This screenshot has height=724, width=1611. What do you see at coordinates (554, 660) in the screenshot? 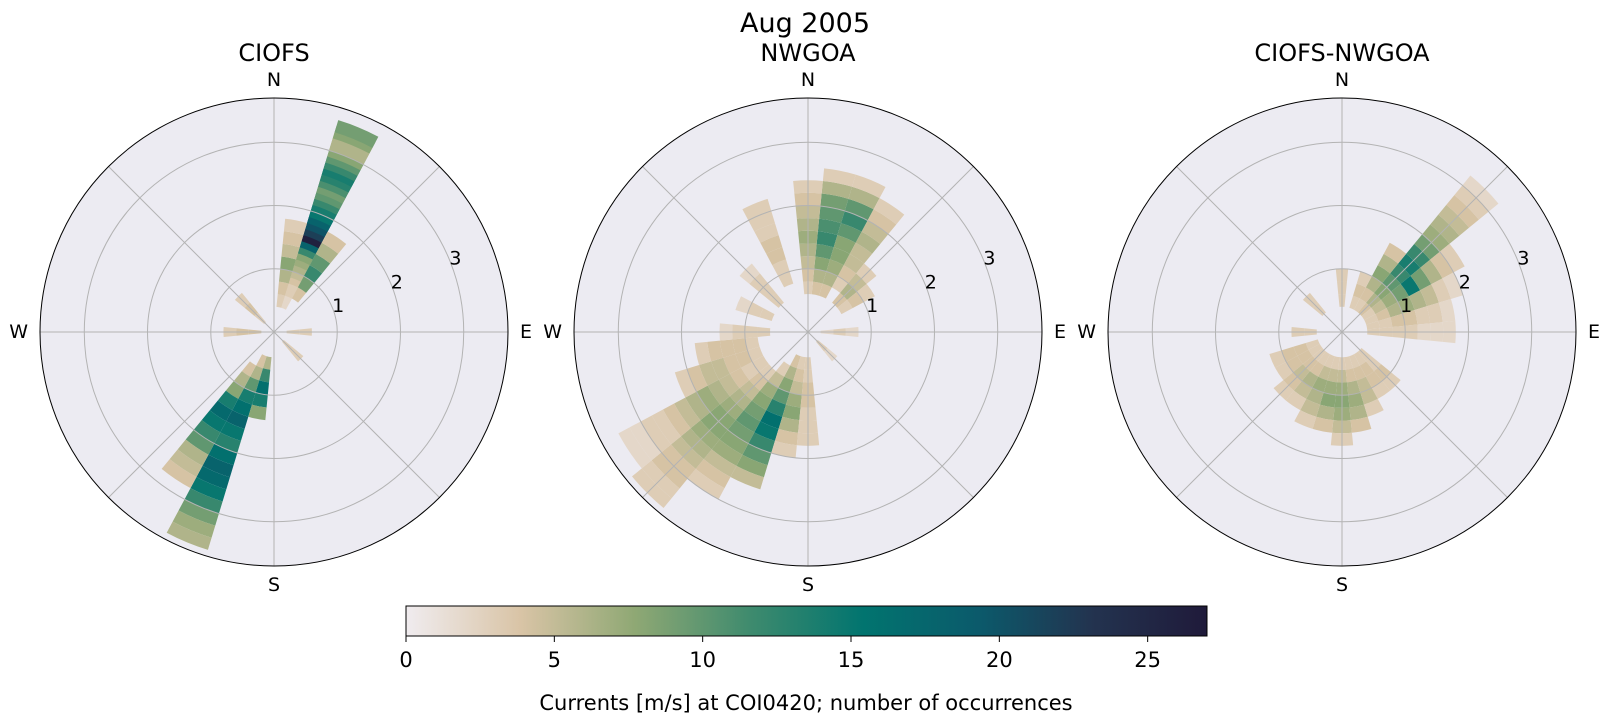
I see `colorbar-tick-label: 5` at bounding box center [554, 660].